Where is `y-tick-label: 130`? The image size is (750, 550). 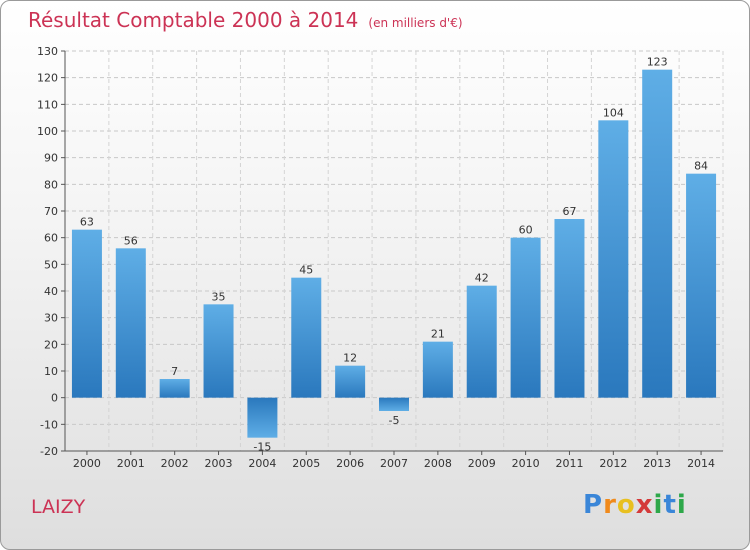
y-tick-label: 130 is located at coordinates (47, 51).